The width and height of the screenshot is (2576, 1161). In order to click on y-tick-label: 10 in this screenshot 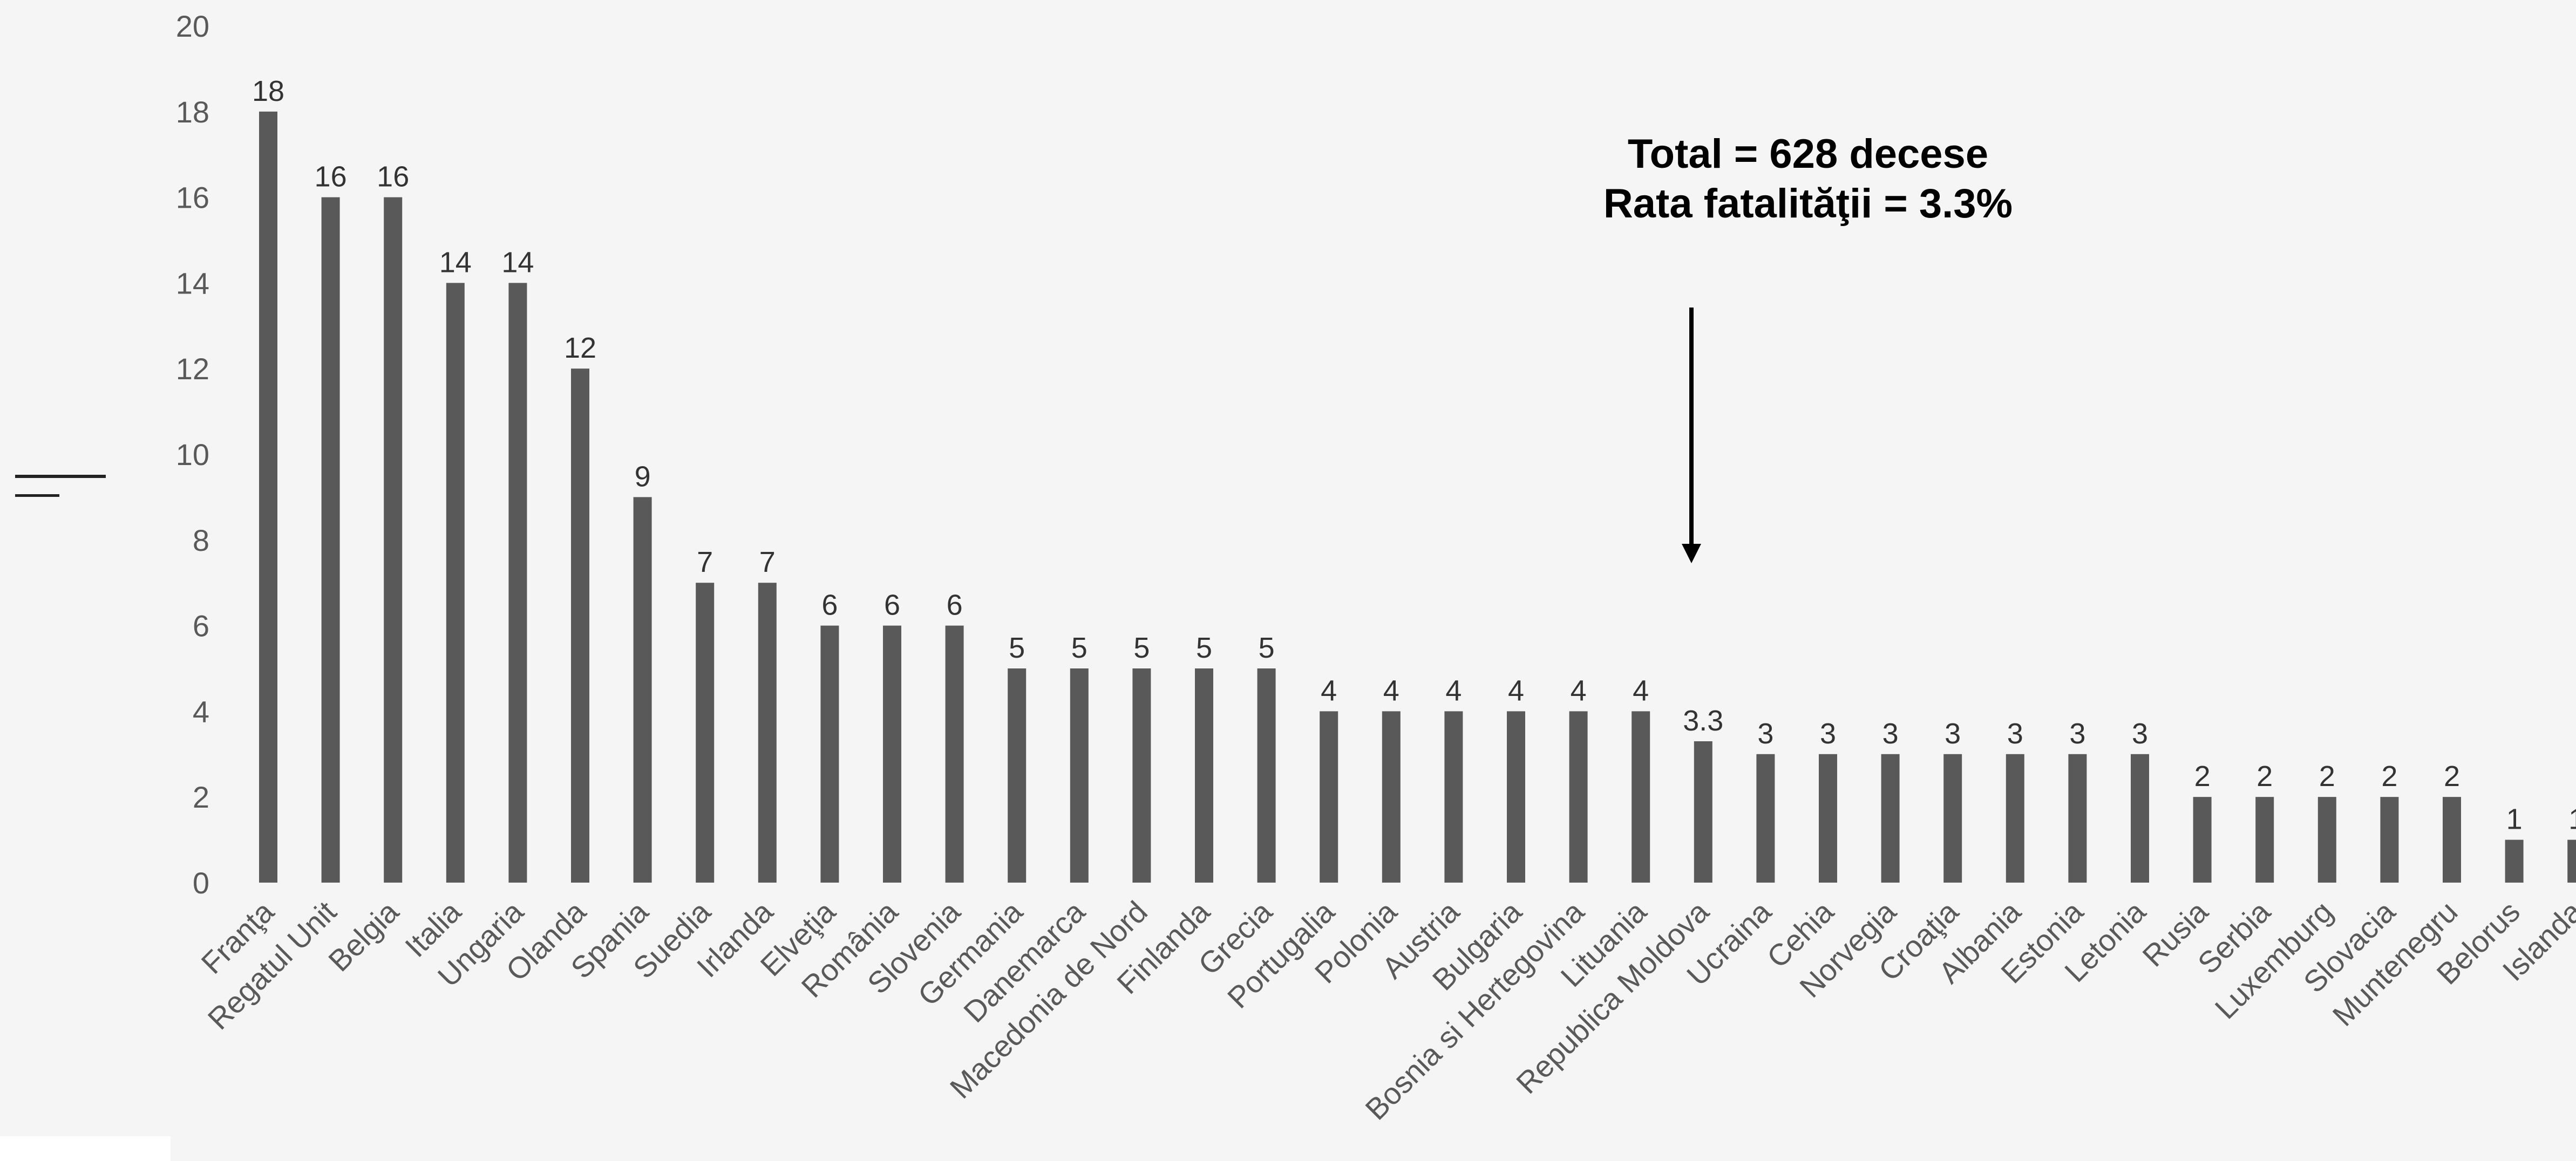, I will do `click(192, 455)`.